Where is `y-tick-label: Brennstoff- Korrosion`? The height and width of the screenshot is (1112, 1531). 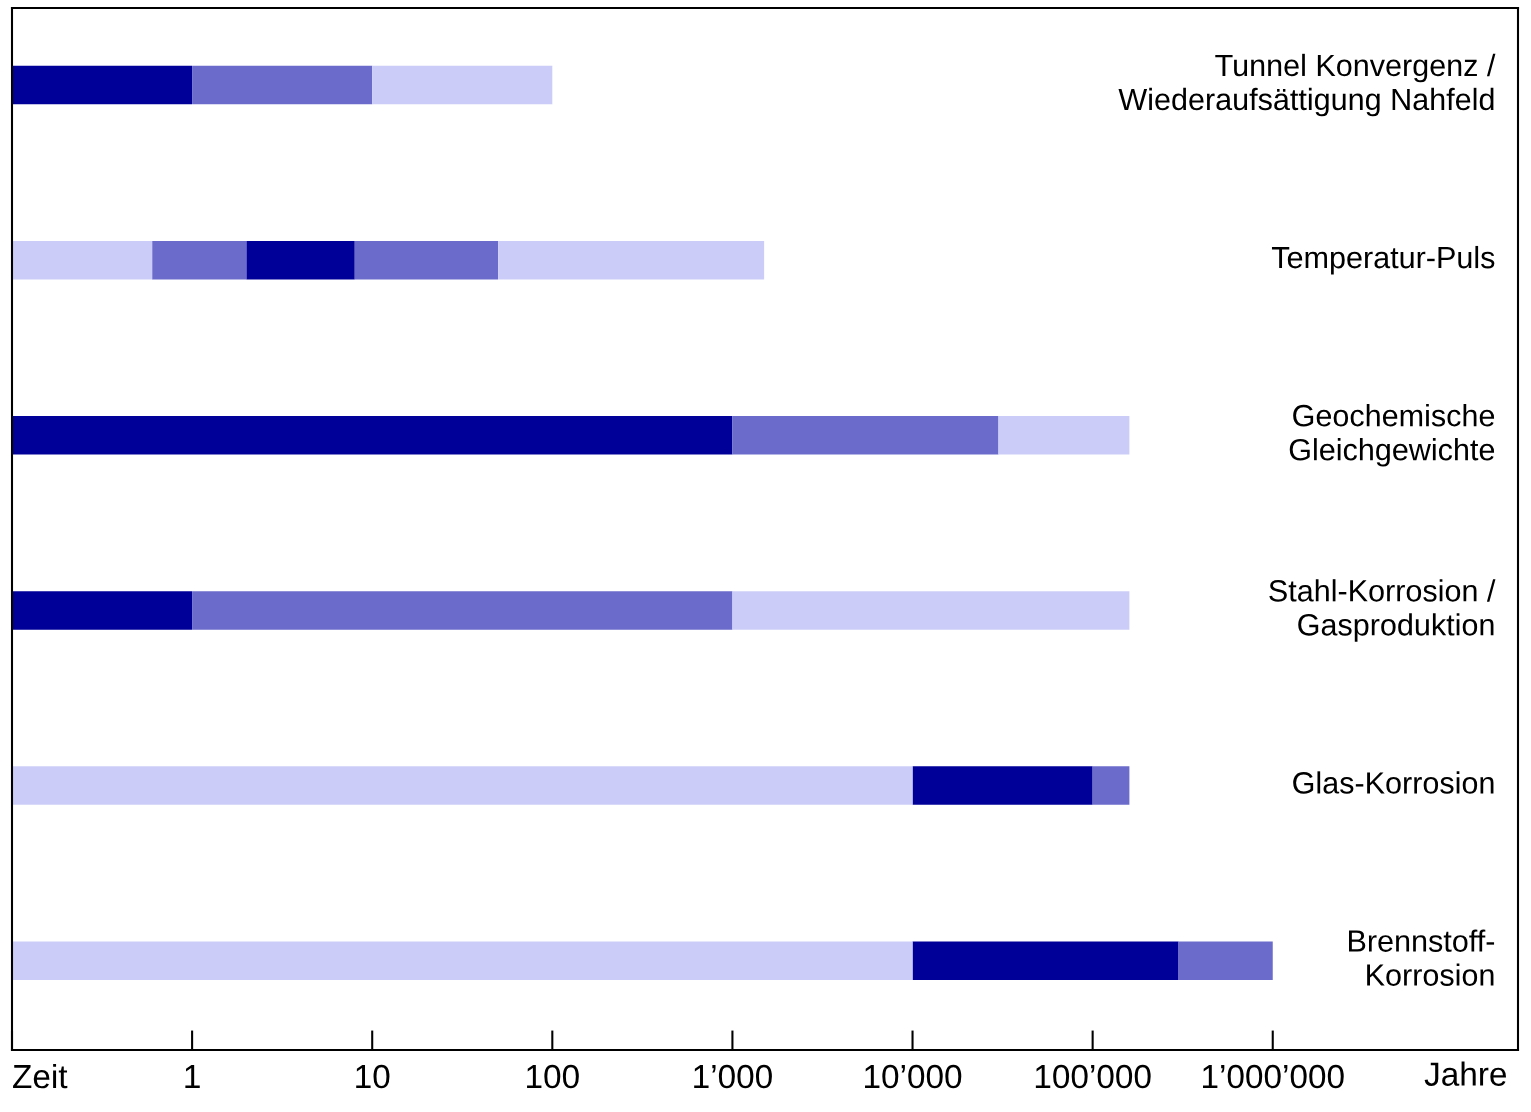 y-tick-label: Brennstoff- Korrosion is located at coordinates (1422, 957).